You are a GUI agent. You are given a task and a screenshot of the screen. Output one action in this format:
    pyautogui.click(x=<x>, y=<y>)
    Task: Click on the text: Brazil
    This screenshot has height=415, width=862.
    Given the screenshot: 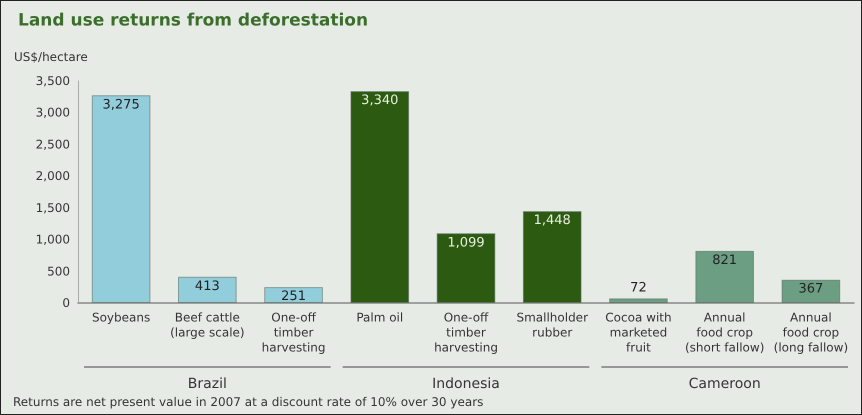 What is the action you would take?
    pyautogui.click(x=207, y=384)
    